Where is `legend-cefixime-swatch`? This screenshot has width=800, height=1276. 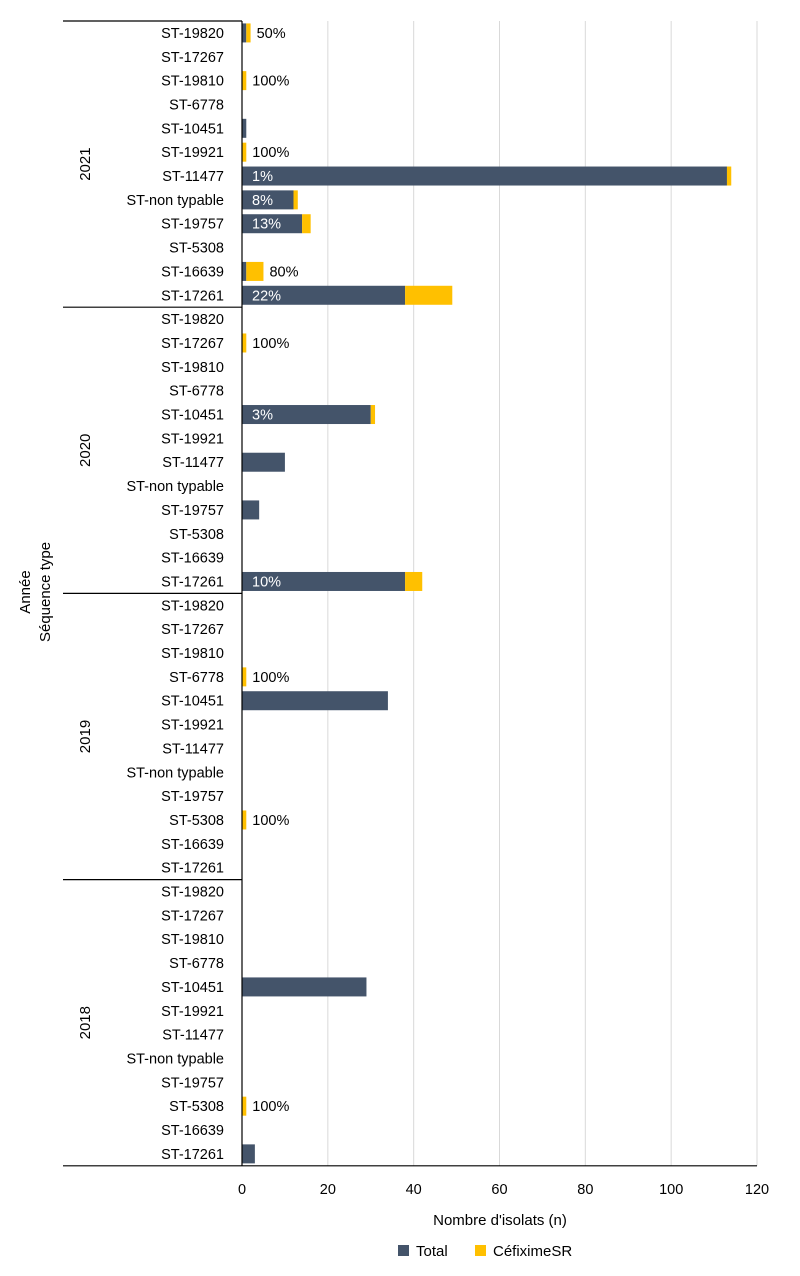
legend-cefixime-swatch is located at coordinates (480, 1250).